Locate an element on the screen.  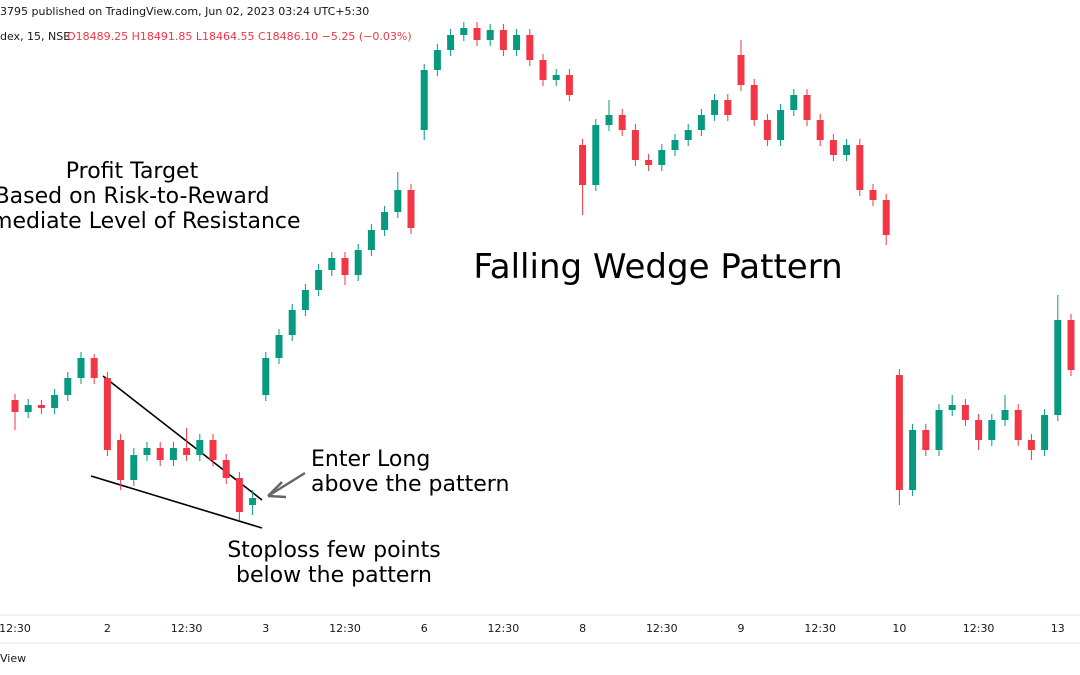
x-tick-label: 3 is located at coordinates (265, 628).